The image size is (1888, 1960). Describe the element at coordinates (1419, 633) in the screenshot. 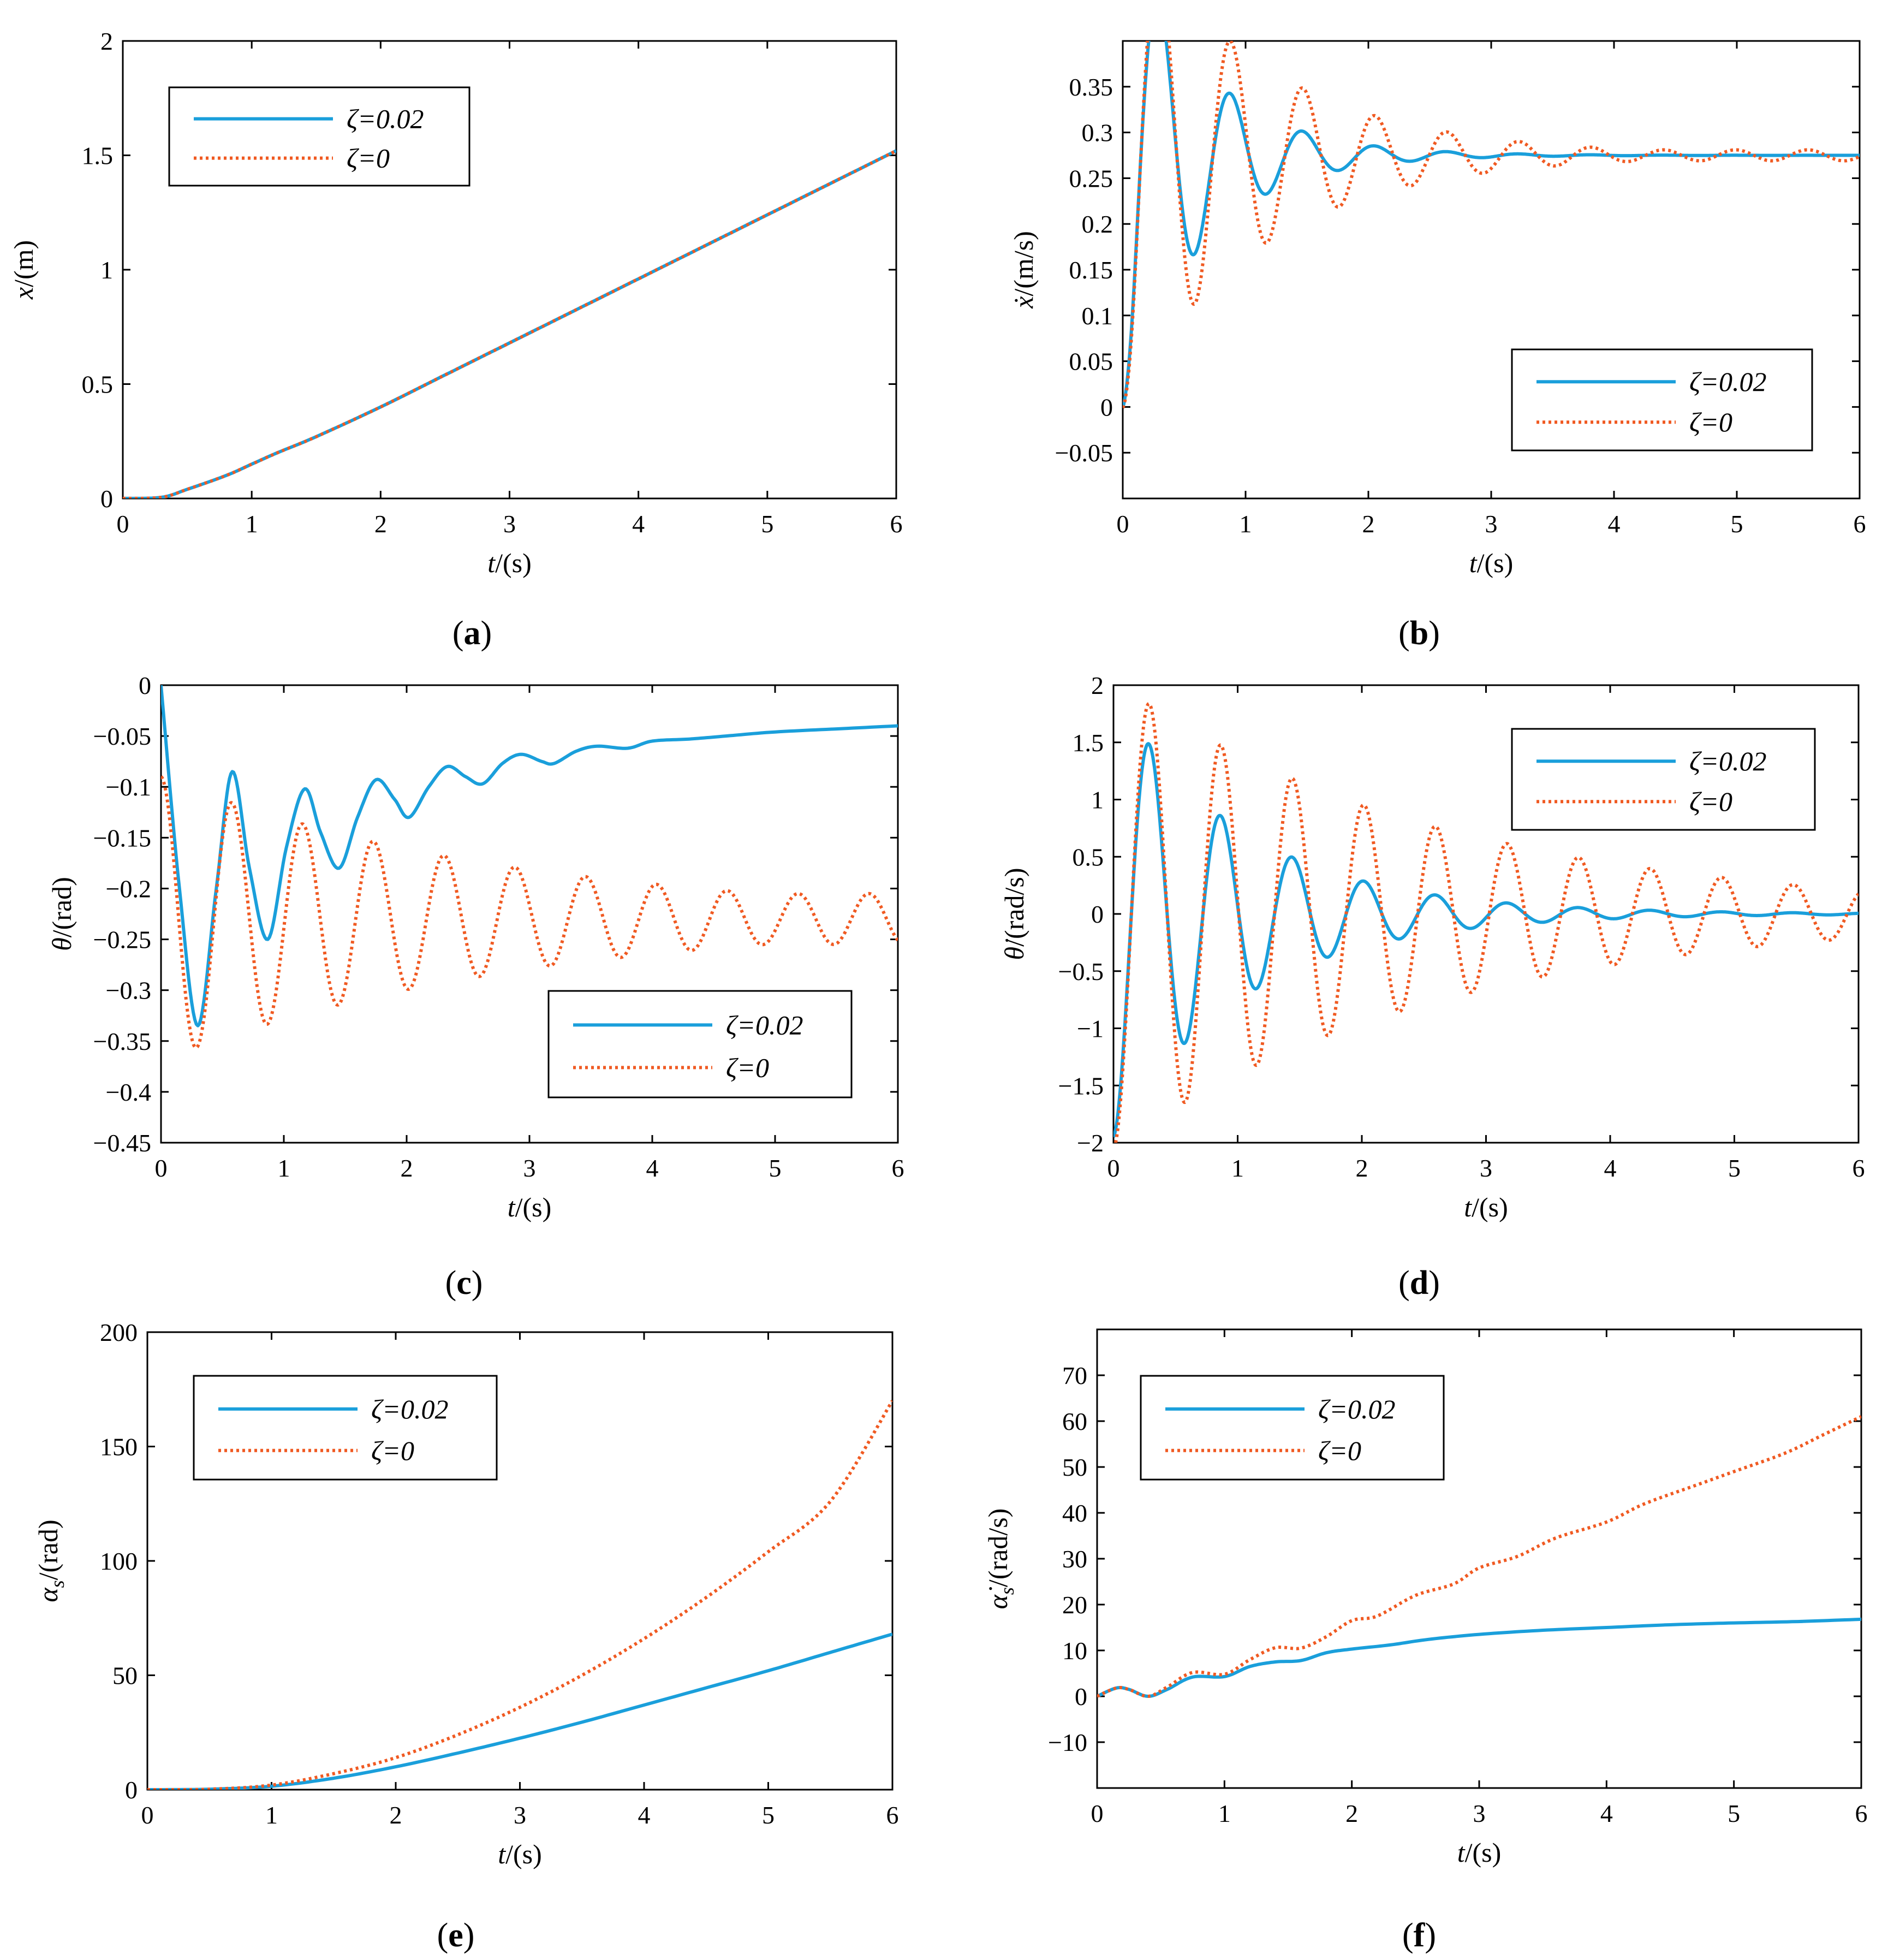

I see `panel-caption: (b)` at that location.